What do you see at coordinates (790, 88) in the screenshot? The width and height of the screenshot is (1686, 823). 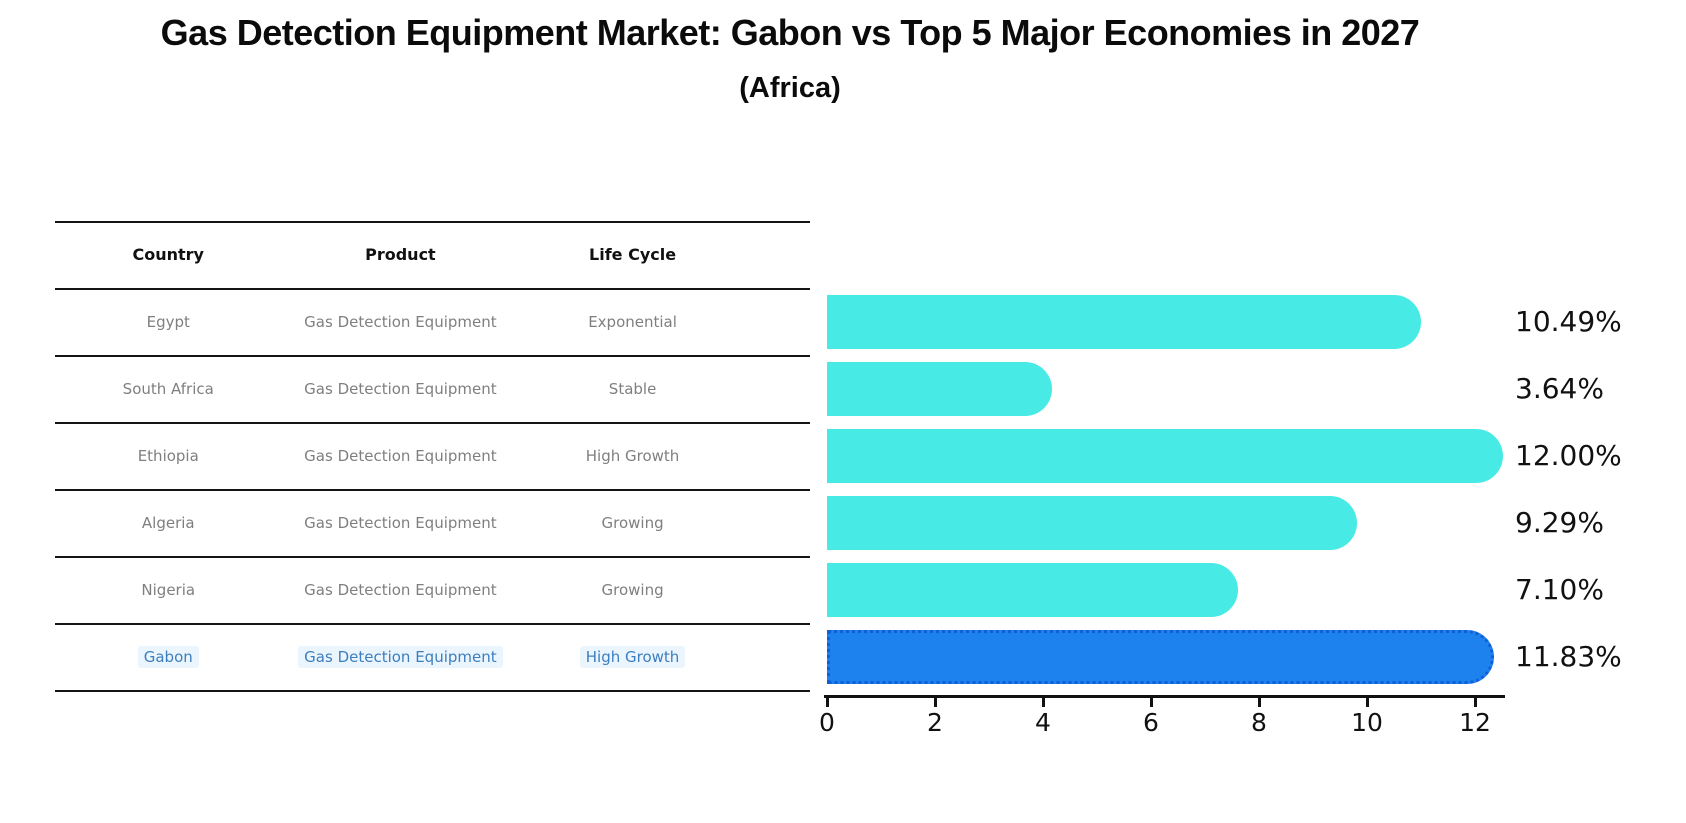 I see `chart-subtitle: (Africa)` at bounding box center [790, 88].